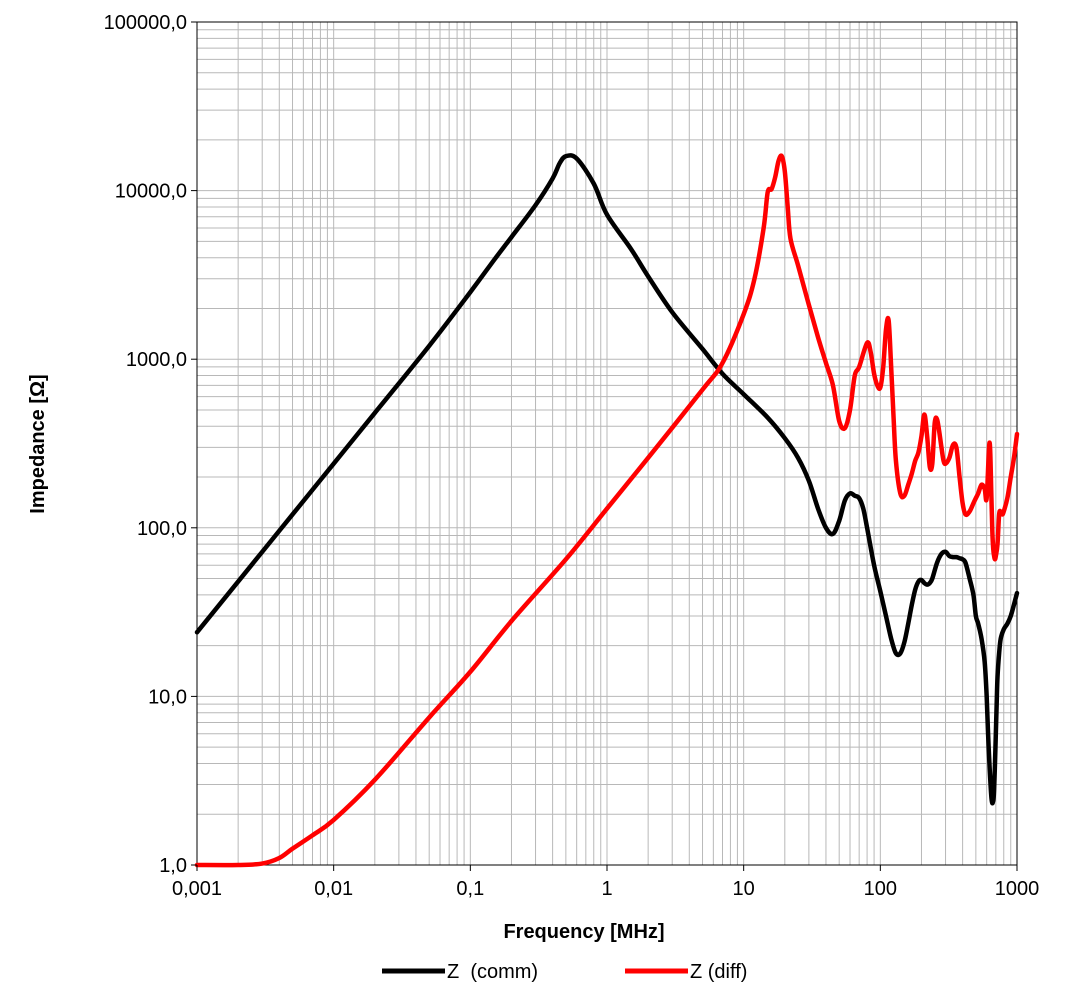 The image size is (1070, 991). Describe the element at coordinates (470, 889) in the screenshot. I see `x-tick-label: 0,1` at that location.